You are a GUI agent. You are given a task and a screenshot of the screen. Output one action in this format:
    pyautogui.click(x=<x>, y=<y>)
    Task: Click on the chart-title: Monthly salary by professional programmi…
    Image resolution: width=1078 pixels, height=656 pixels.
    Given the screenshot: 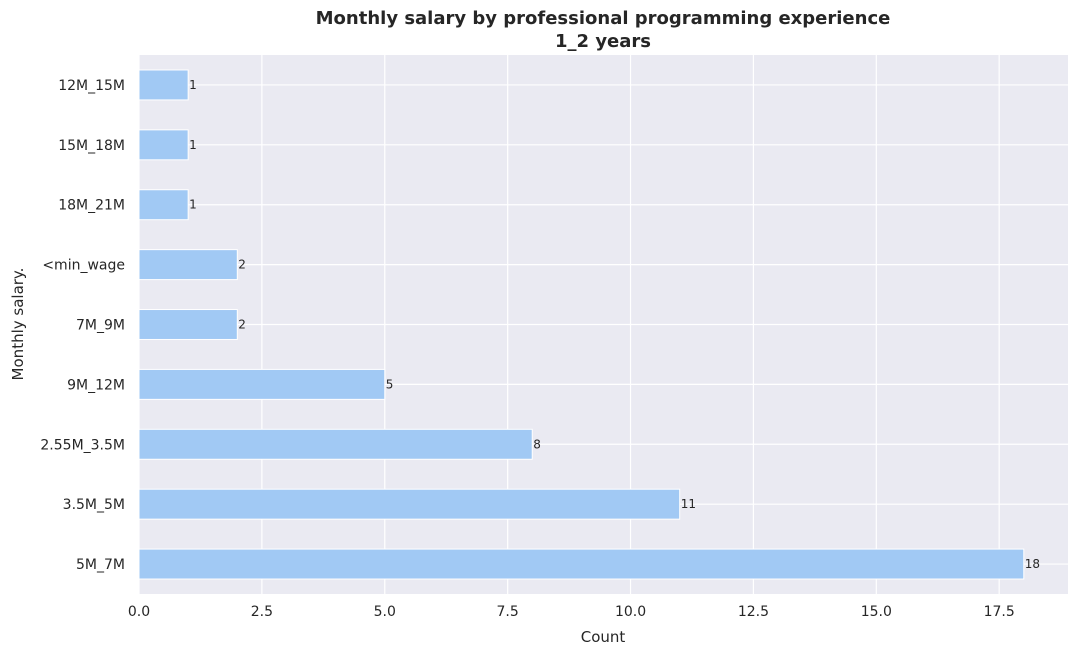 What is the action you would take?
    pyautogui.click(x=603, y=18)
    